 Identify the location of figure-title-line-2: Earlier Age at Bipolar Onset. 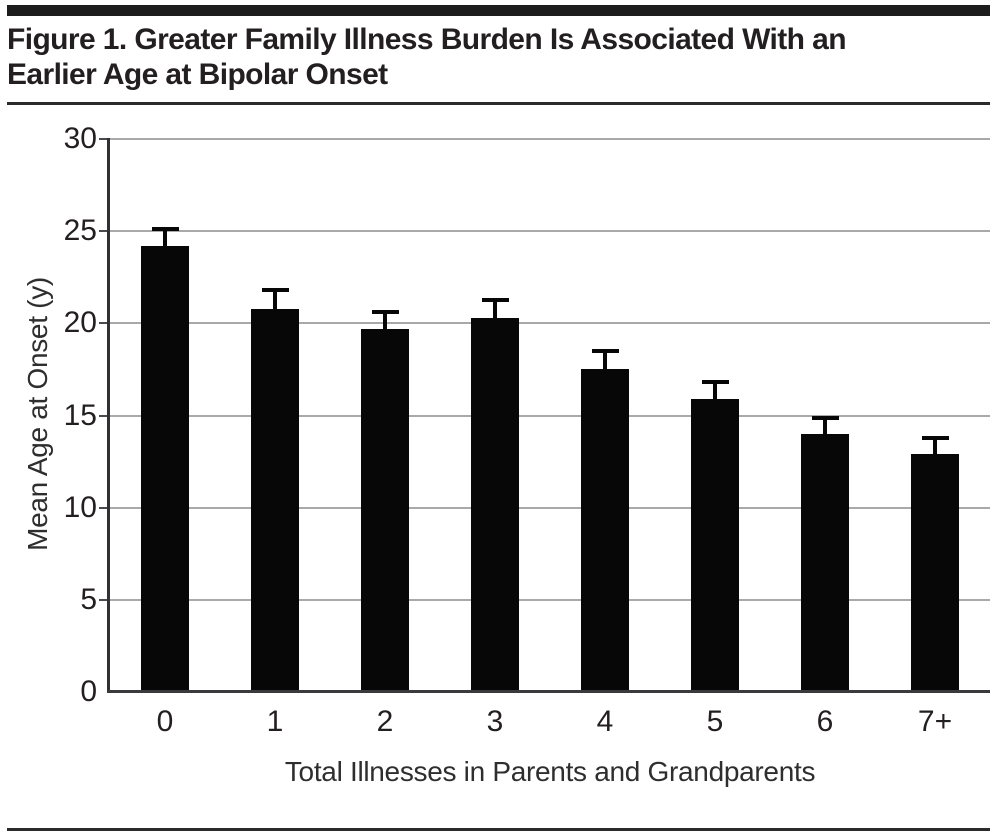
(197, 74).